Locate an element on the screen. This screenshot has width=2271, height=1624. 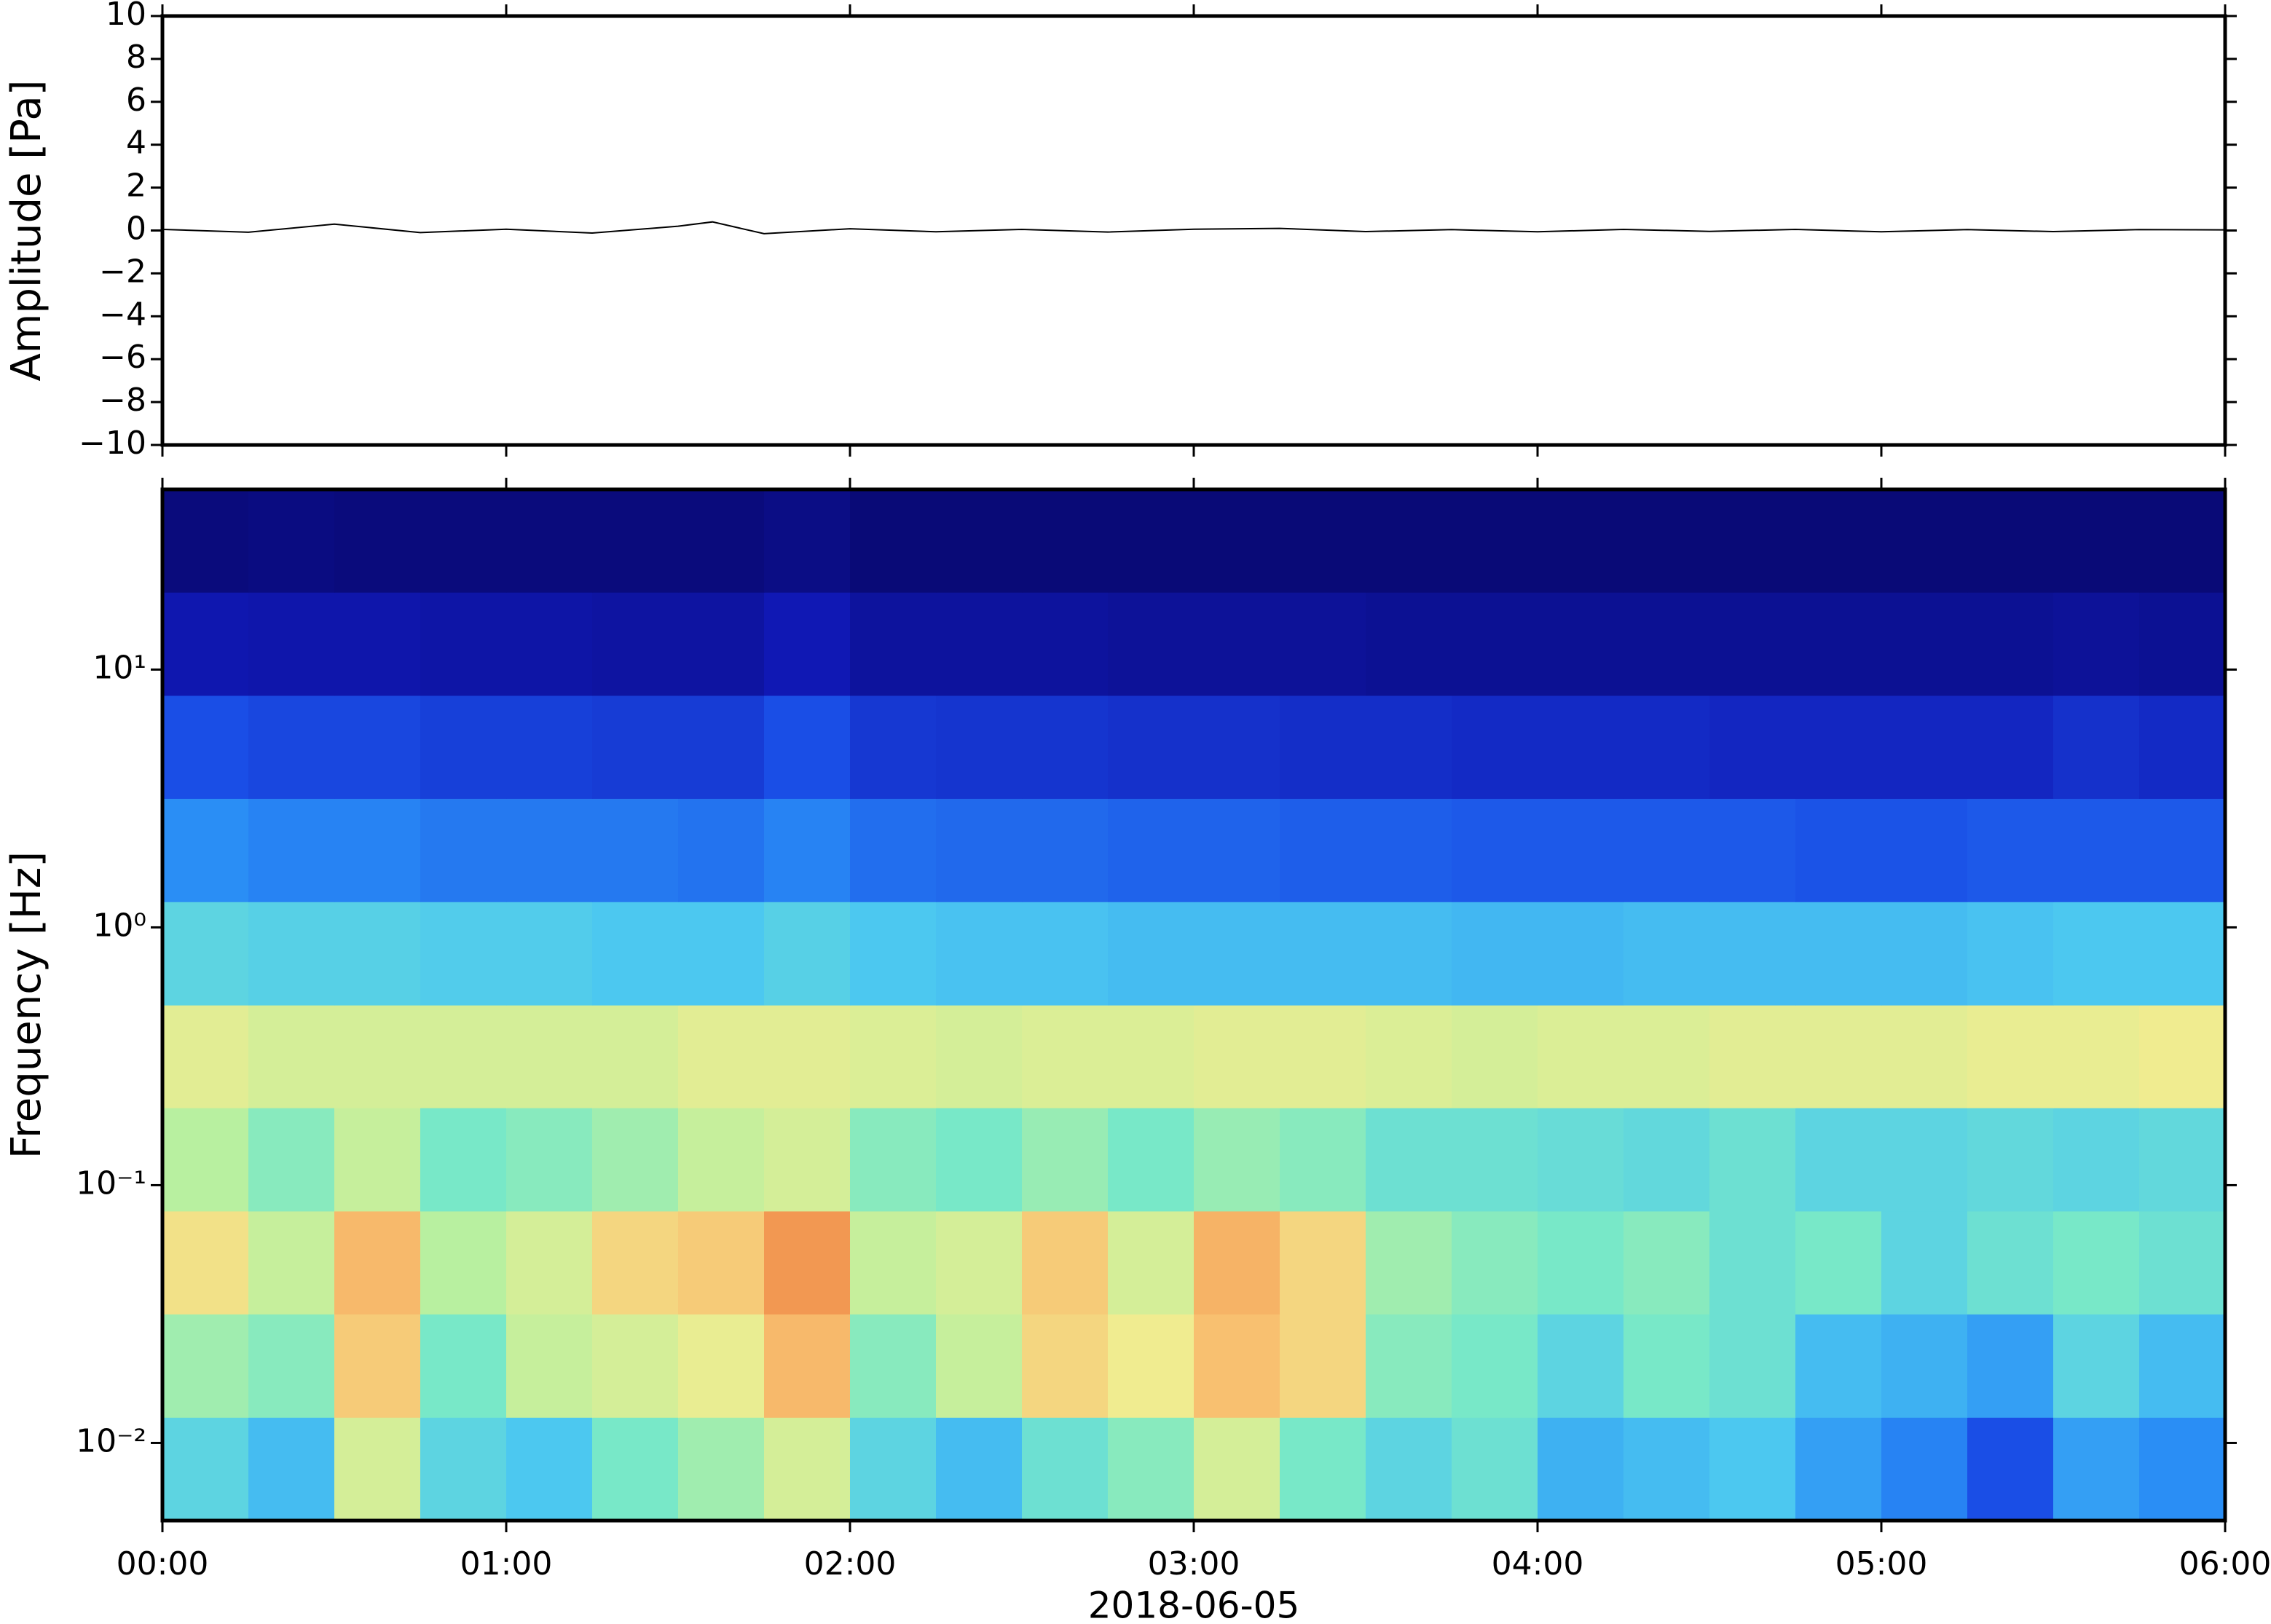
y-tick-label: 8 is located at coordinates (136, 57).